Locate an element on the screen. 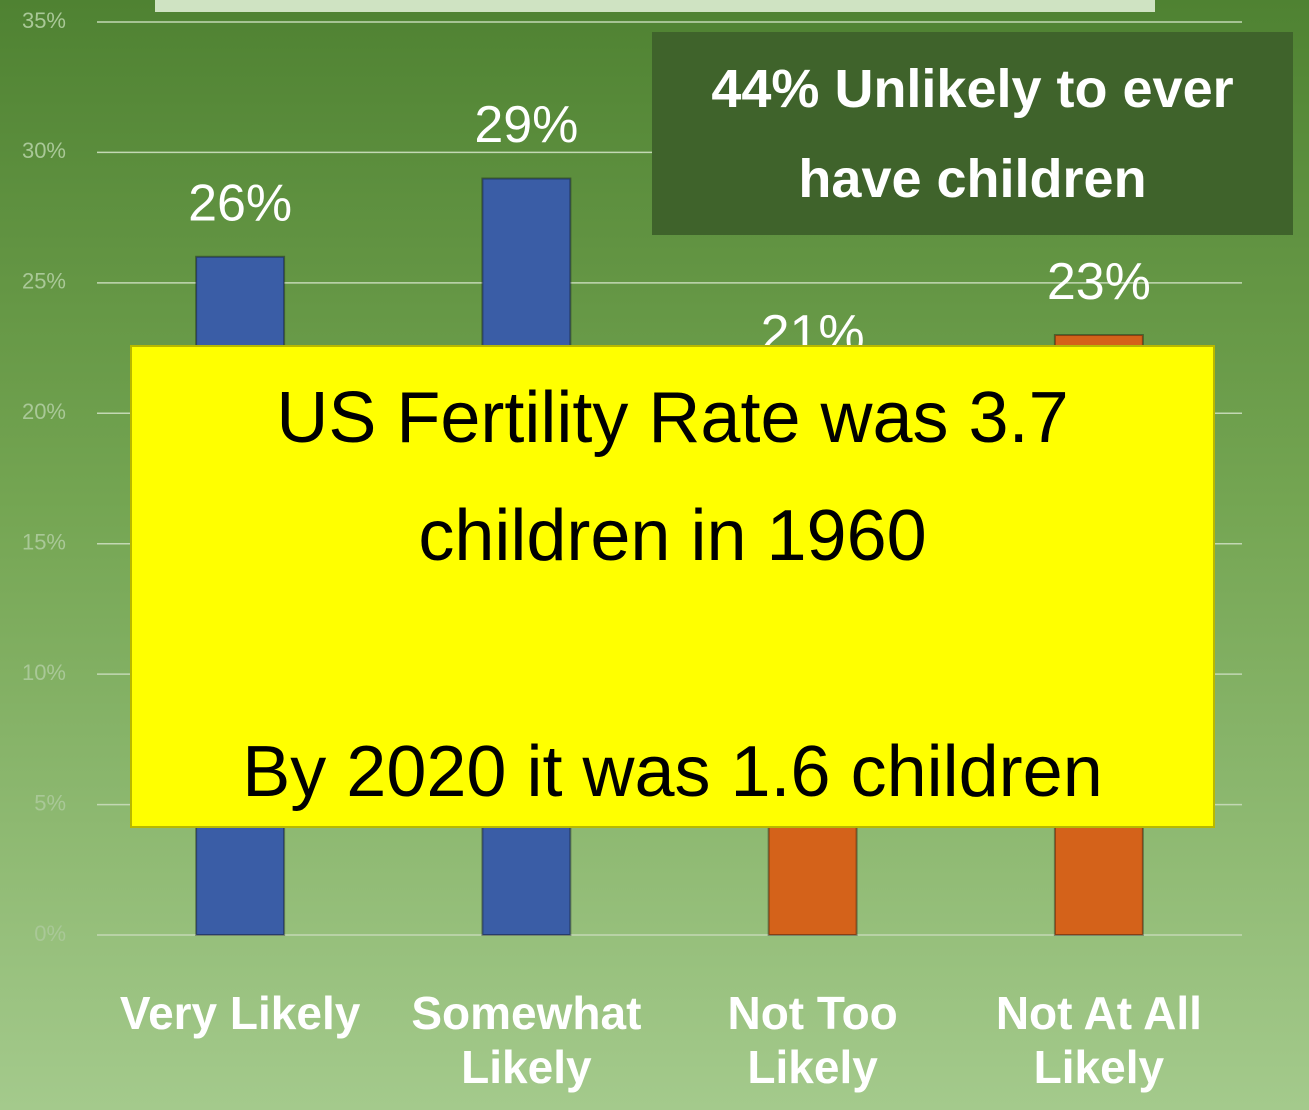 Image resolution: width=1309 pixels, height=1110 pixels. y-tick-label: 25% is located at coordinates (44, 281).